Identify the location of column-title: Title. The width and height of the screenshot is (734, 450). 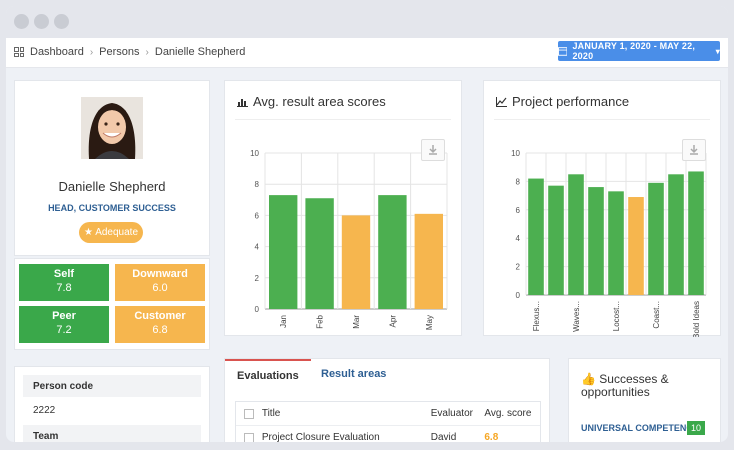
(271, 413).